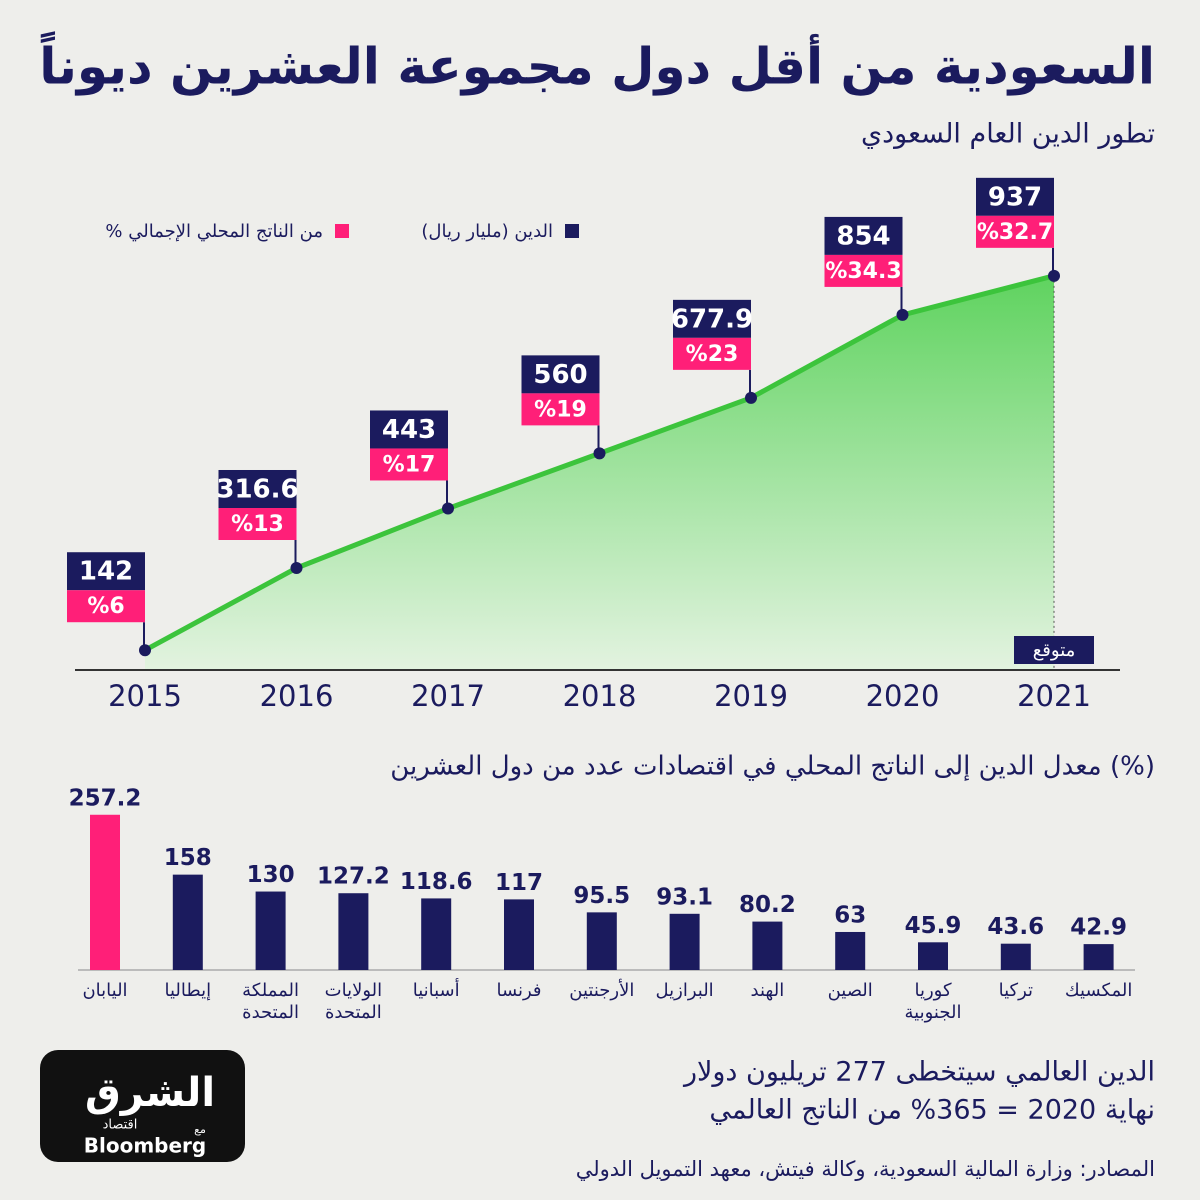  What do you see at coordinates (850, 990) in the screenshot?
I see `x-tick-label: الصين` at bounding box center [850, 990].